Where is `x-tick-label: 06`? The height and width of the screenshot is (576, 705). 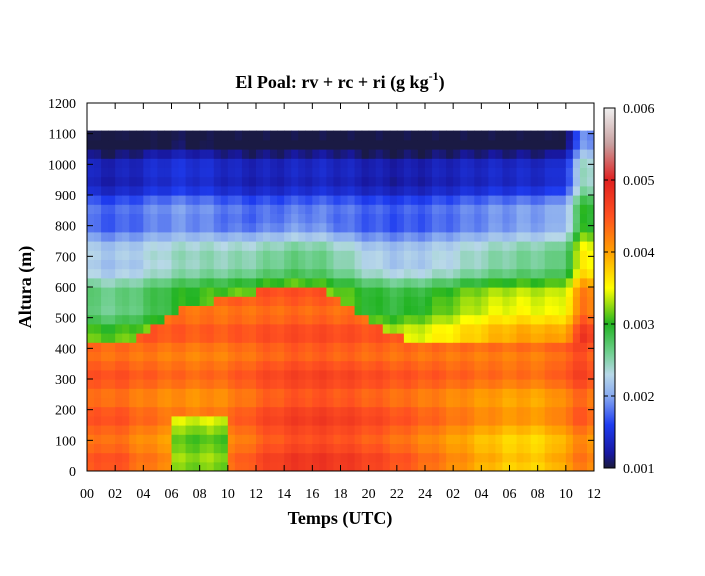
x-tick-label: 06 is located at coordinates (172, 494).